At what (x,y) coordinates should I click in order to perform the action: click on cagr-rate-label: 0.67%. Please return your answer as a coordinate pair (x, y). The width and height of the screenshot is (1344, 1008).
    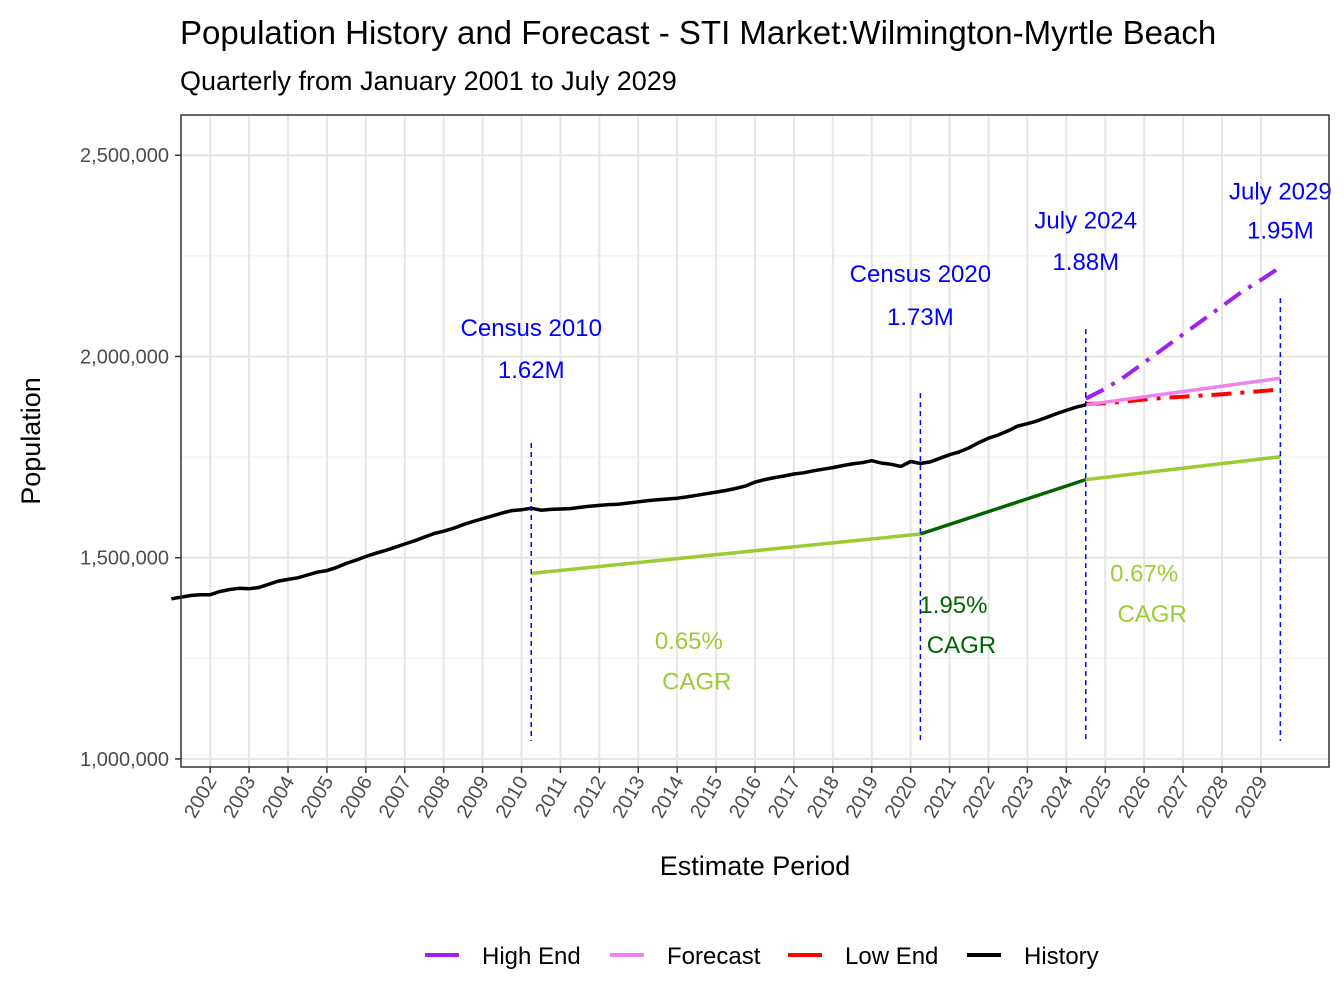
    Looking at the image, I should click on (1144, 574).